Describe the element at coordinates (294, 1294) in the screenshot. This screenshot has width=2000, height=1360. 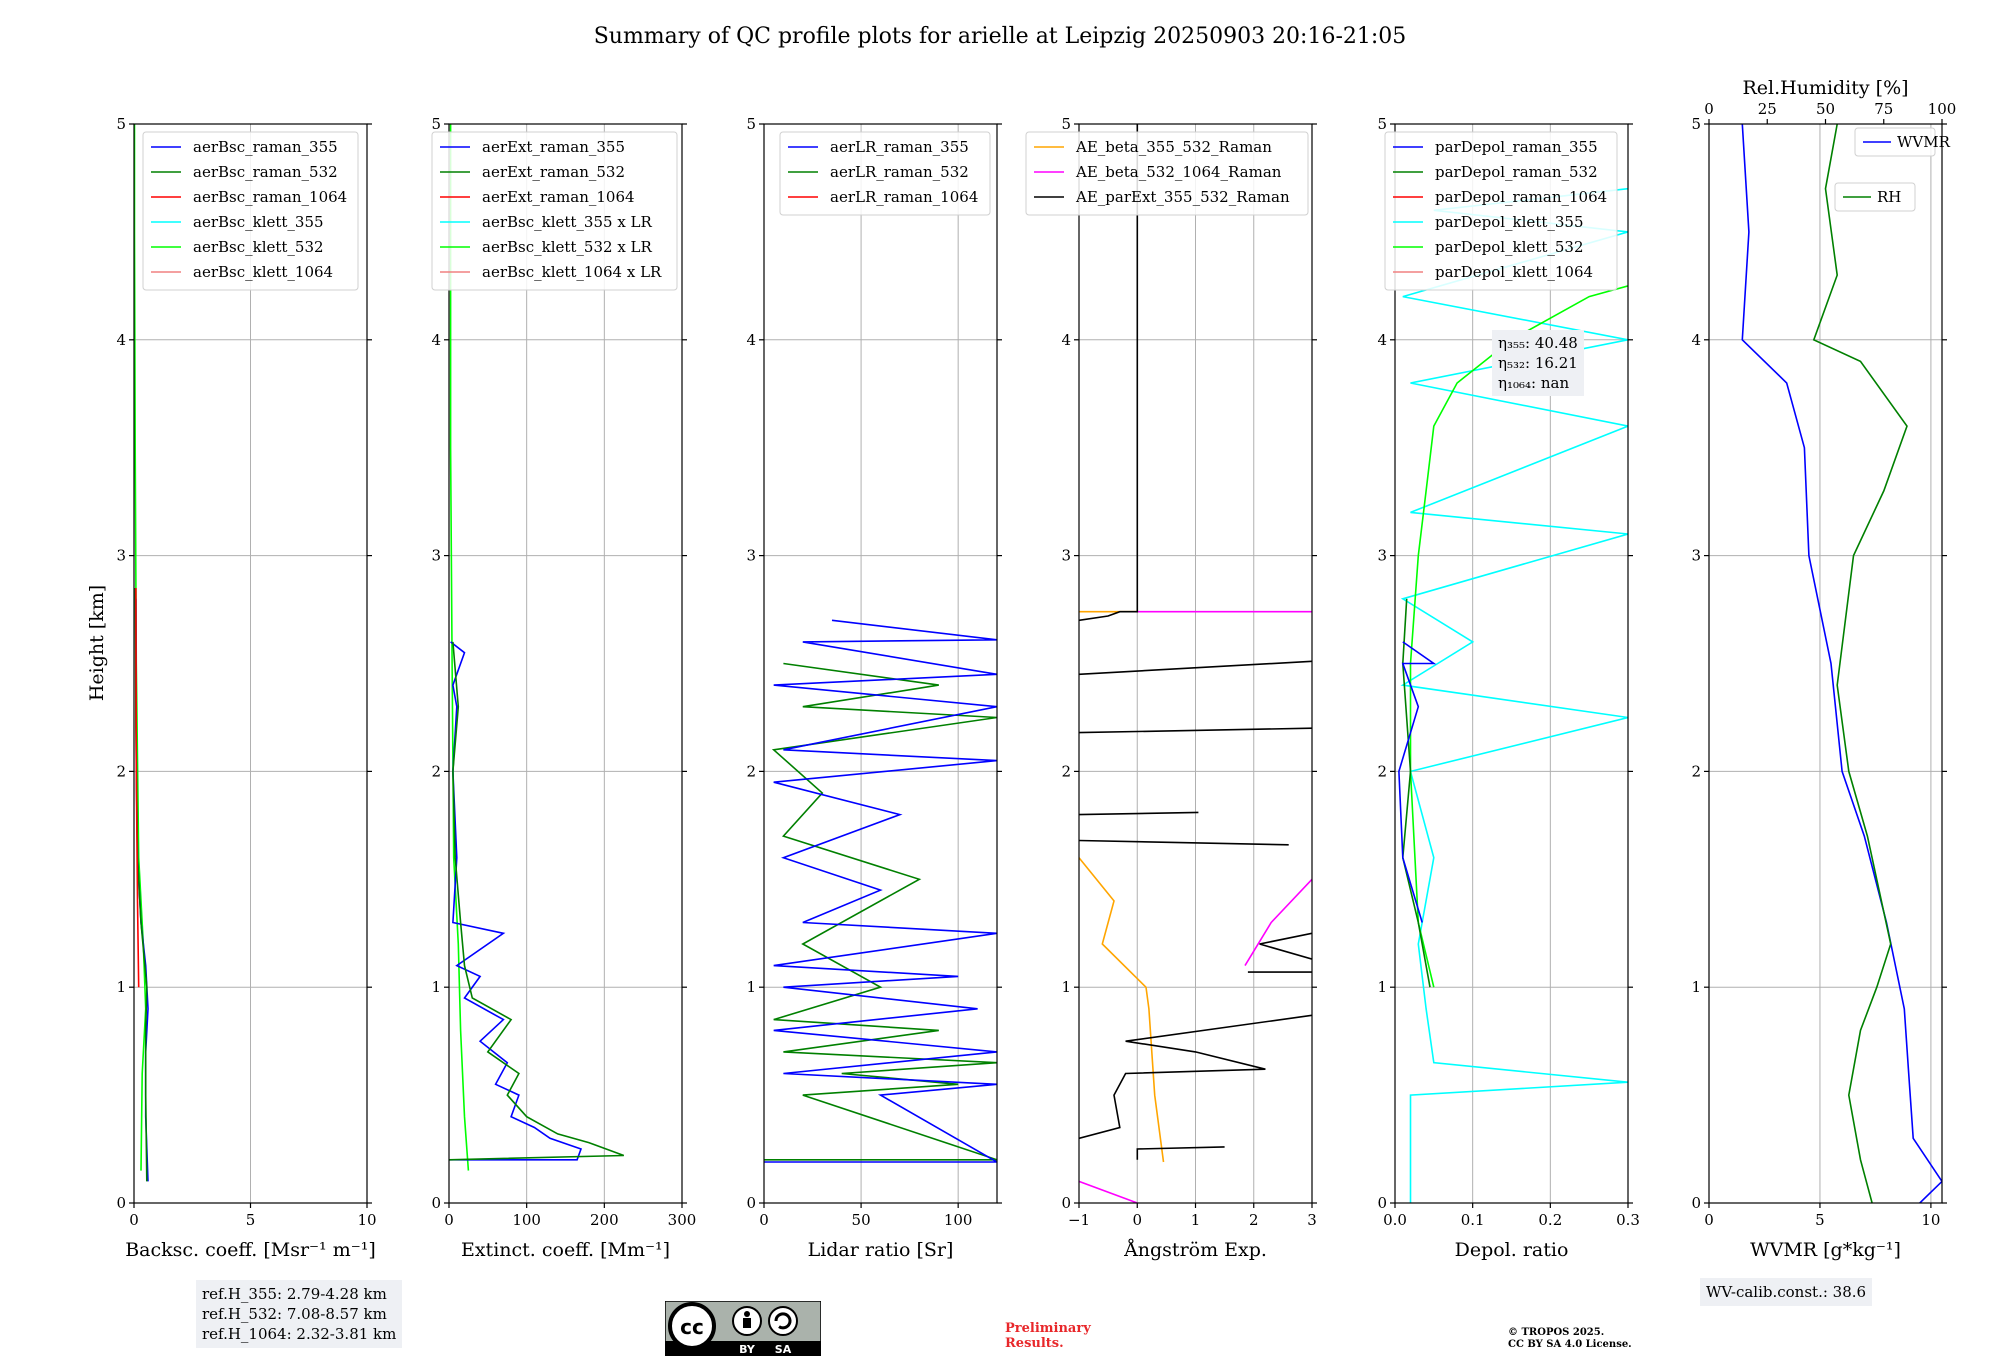
I see `ref-height-355: ref.H_355: 2.79-4.28 km` at that location.